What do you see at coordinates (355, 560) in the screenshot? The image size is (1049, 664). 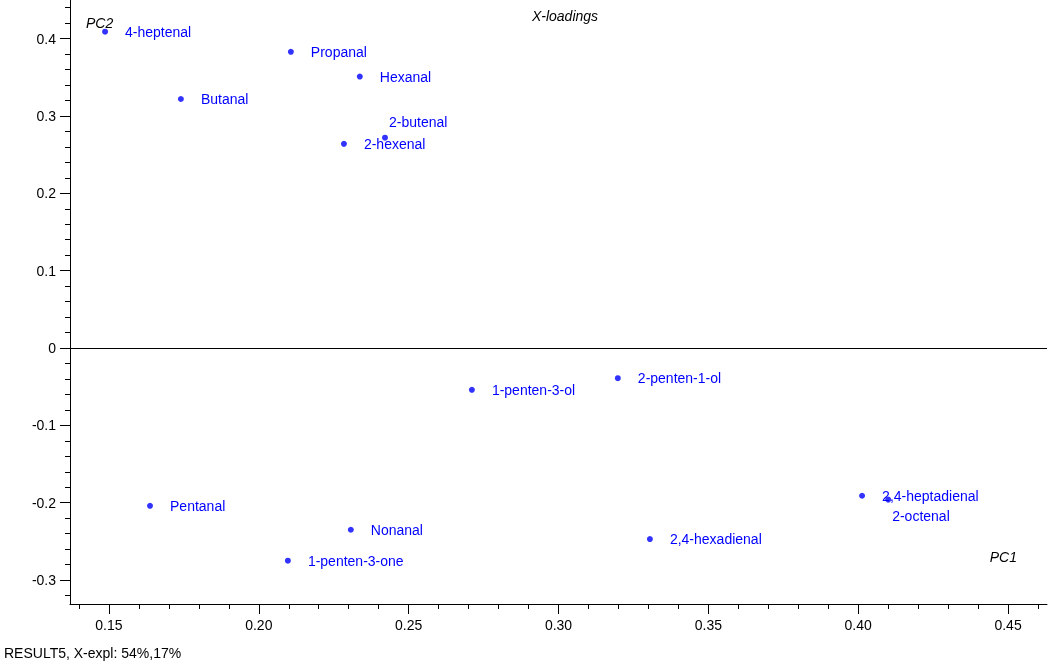 I see `annotation: 1-penten-3-one` at bounding box center [355, 560].